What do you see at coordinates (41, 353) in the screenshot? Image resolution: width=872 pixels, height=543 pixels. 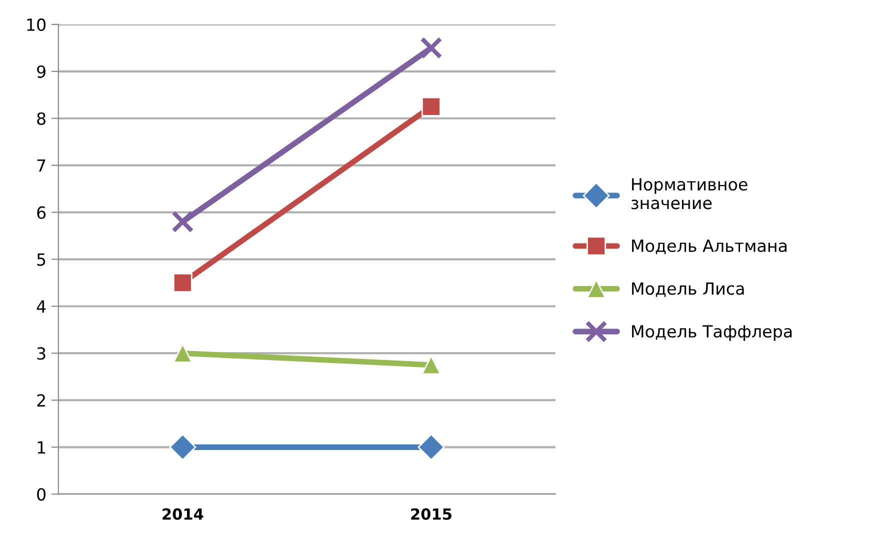 I see `y-tick-label: 3` at bounding box center [41, 353].